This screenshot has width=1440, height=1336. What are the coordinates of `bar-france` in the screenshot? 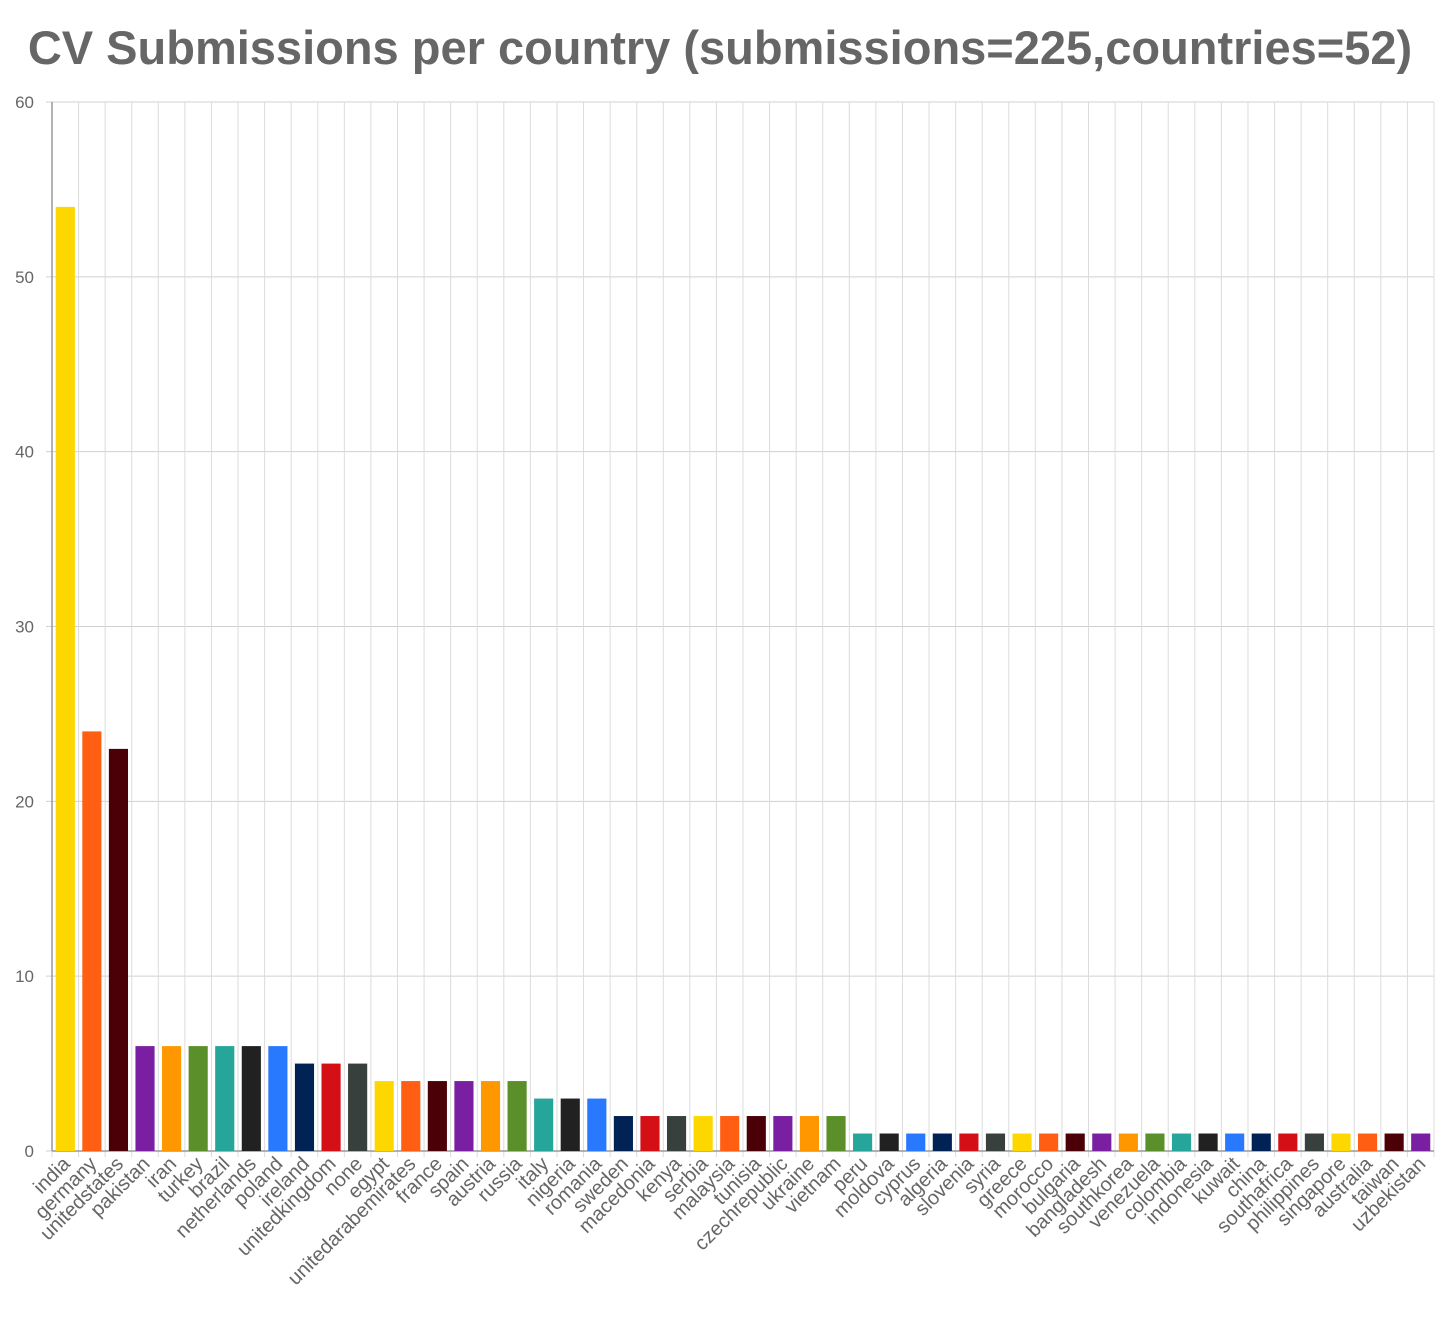 It's located at (437, 1116).